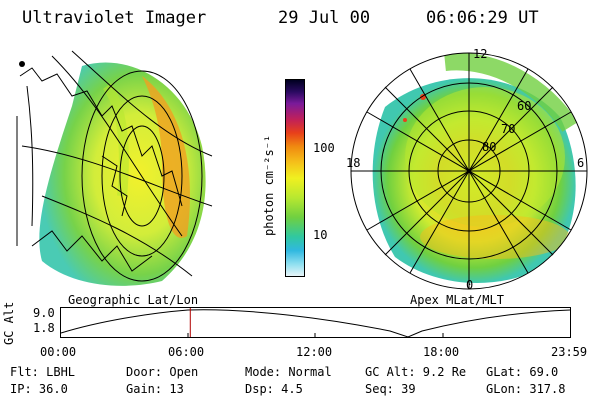 The image size is (600, 400). Describe the element at coordinates (580, 163) in the screenshot. I see `polar-mlt-label-6: 6` at that location.